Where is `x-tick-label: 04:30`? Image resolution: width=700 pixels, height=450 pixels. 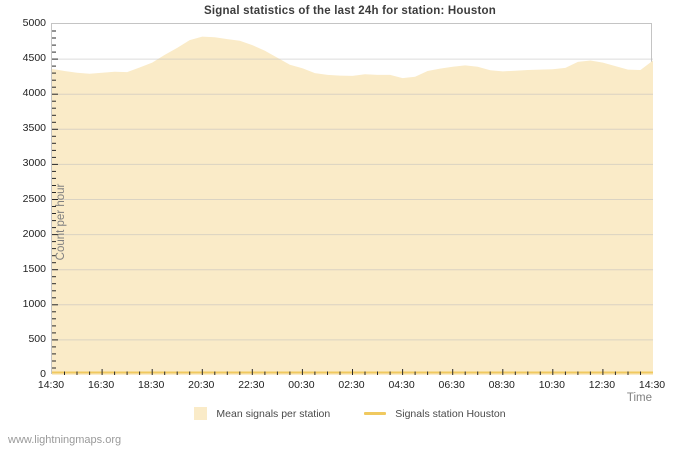
x-tick-label: 04:30 is located at coordinates (401, 385).